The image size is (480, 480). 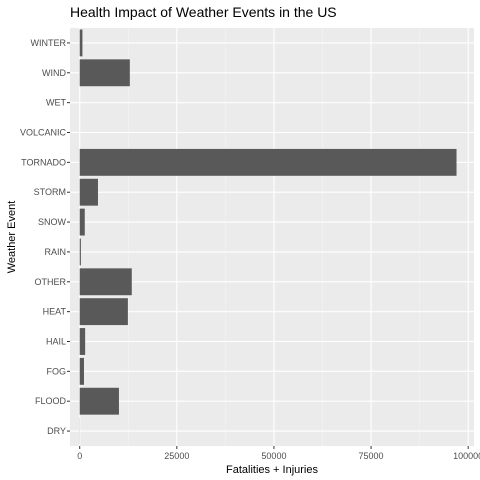 What do you see at coordinates (80, 252) in the screenshot?
I see `bar-rain` at bounding box center [80, 252].